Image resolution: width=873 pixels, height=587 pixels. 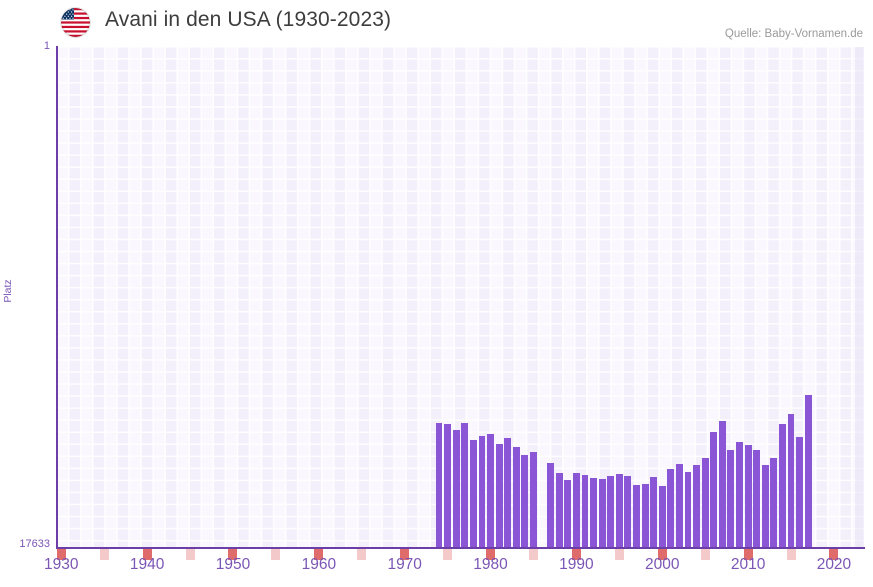 What do you see at coordinates (662, 564) in the screenshot?
I see `x-axis-tick-label-2000: 2000` at bounding box center [662, 564].